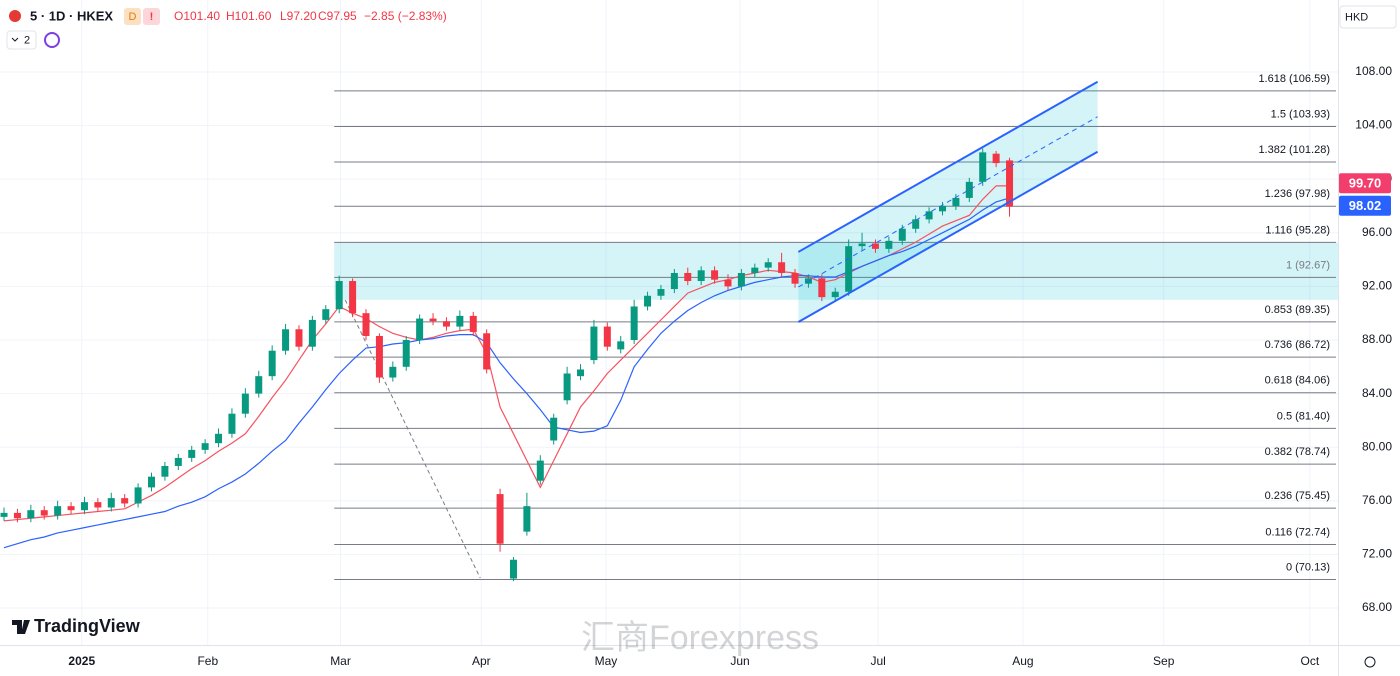 Image resolution: width=1400 pixels, height=676 pixels. What do you see at coordinates (81, 661) in the screenshot?
I see `x-tick-label: 2025` at bounding box center [81, 661].